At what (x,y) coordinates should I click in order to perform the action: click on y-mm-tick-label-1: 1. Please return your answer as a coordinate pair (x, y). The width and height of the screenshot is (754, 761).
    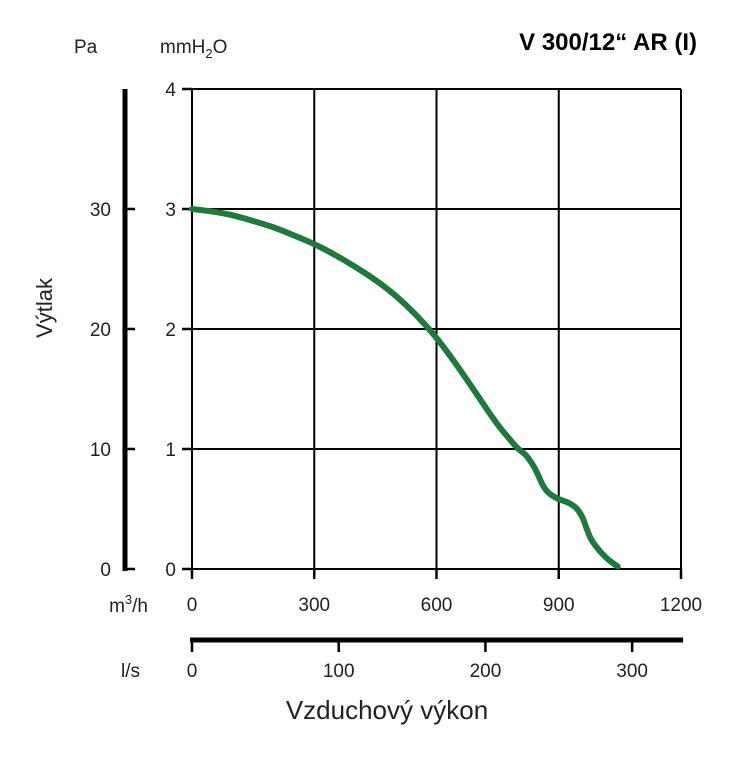
    Looking at the image, I should click on (170, 450).